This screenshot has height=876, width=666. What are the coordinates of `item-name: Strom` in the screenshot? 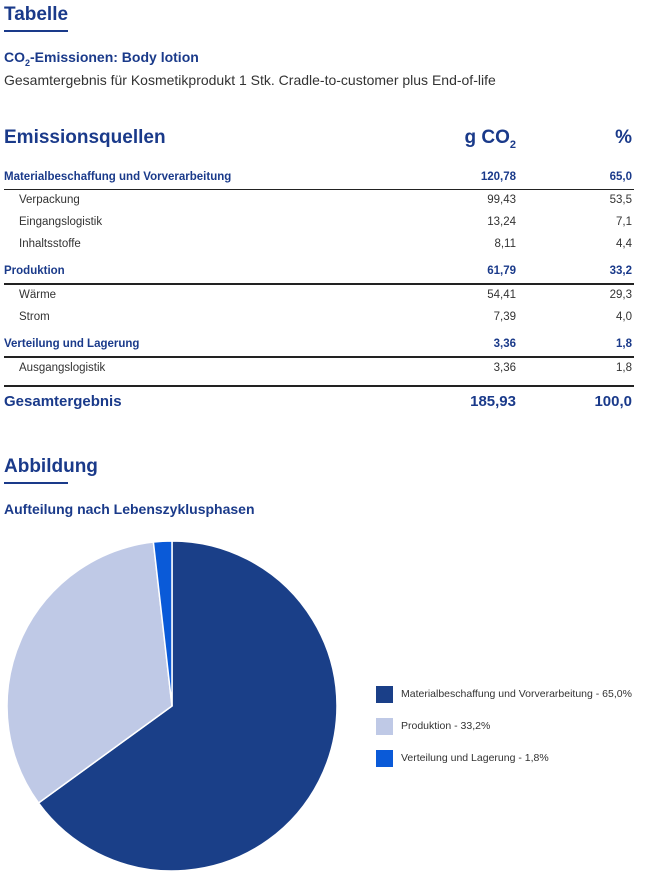 It's located at (34, 317).